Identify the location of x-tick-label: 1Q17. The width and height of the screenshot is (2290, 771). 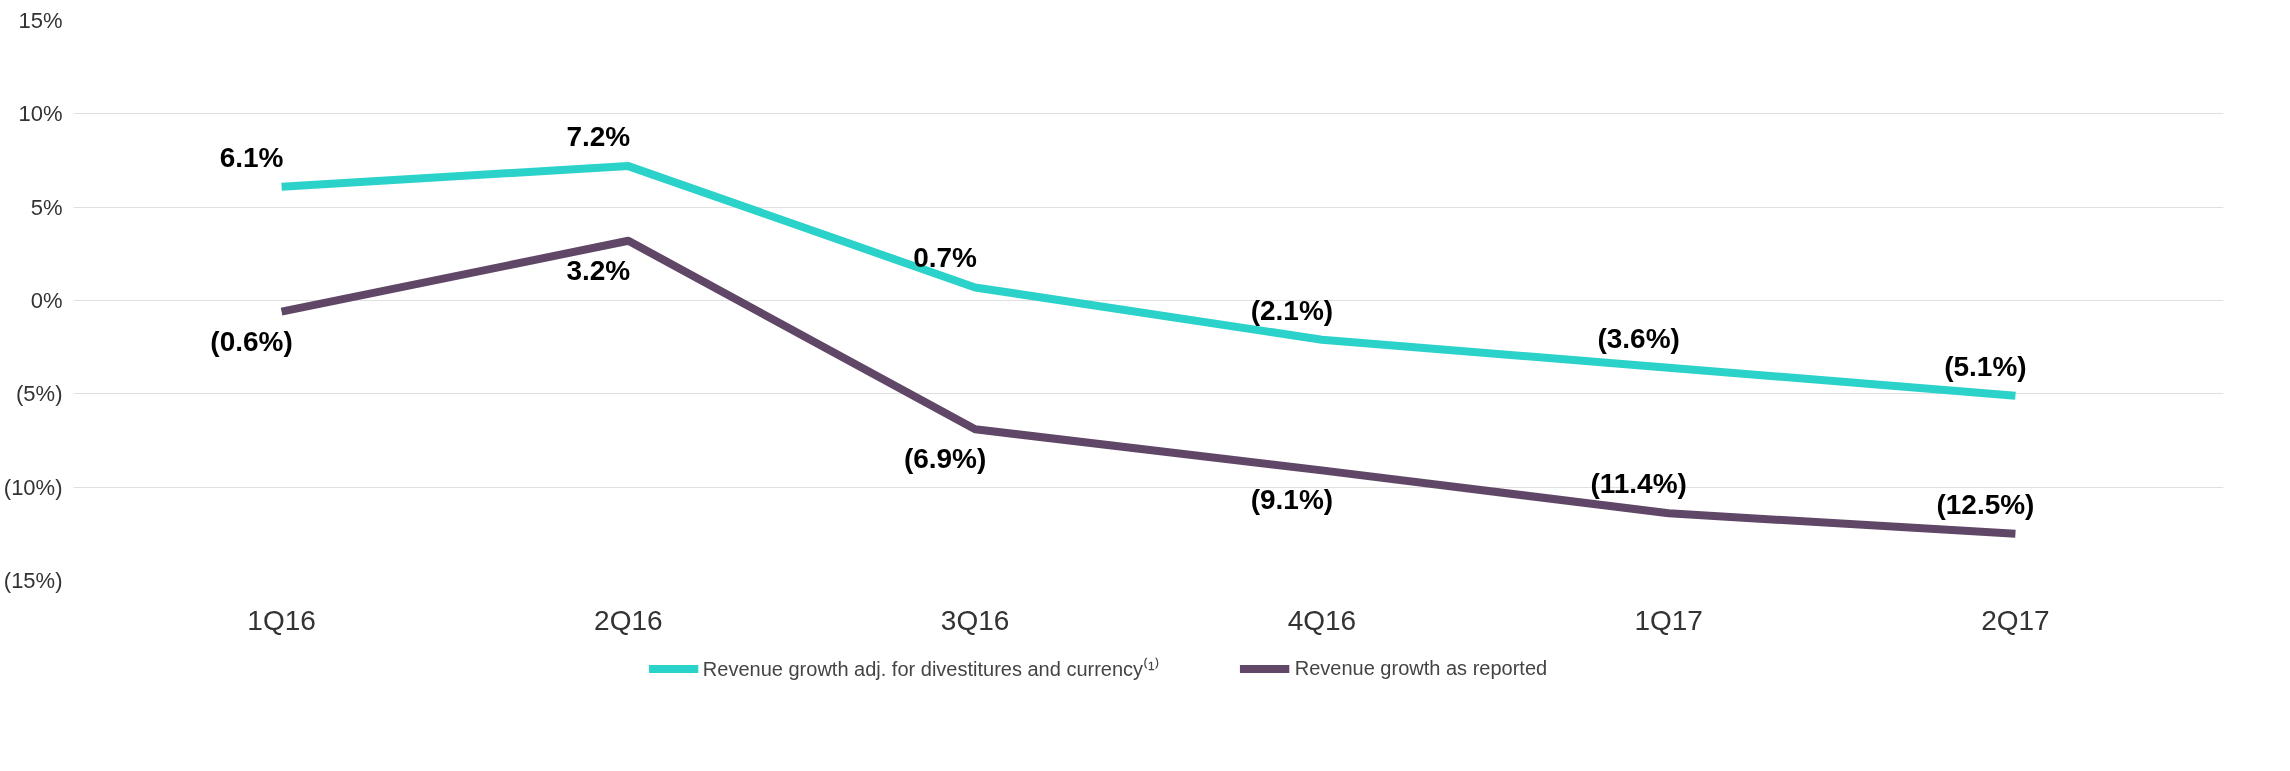
(1668, 620).